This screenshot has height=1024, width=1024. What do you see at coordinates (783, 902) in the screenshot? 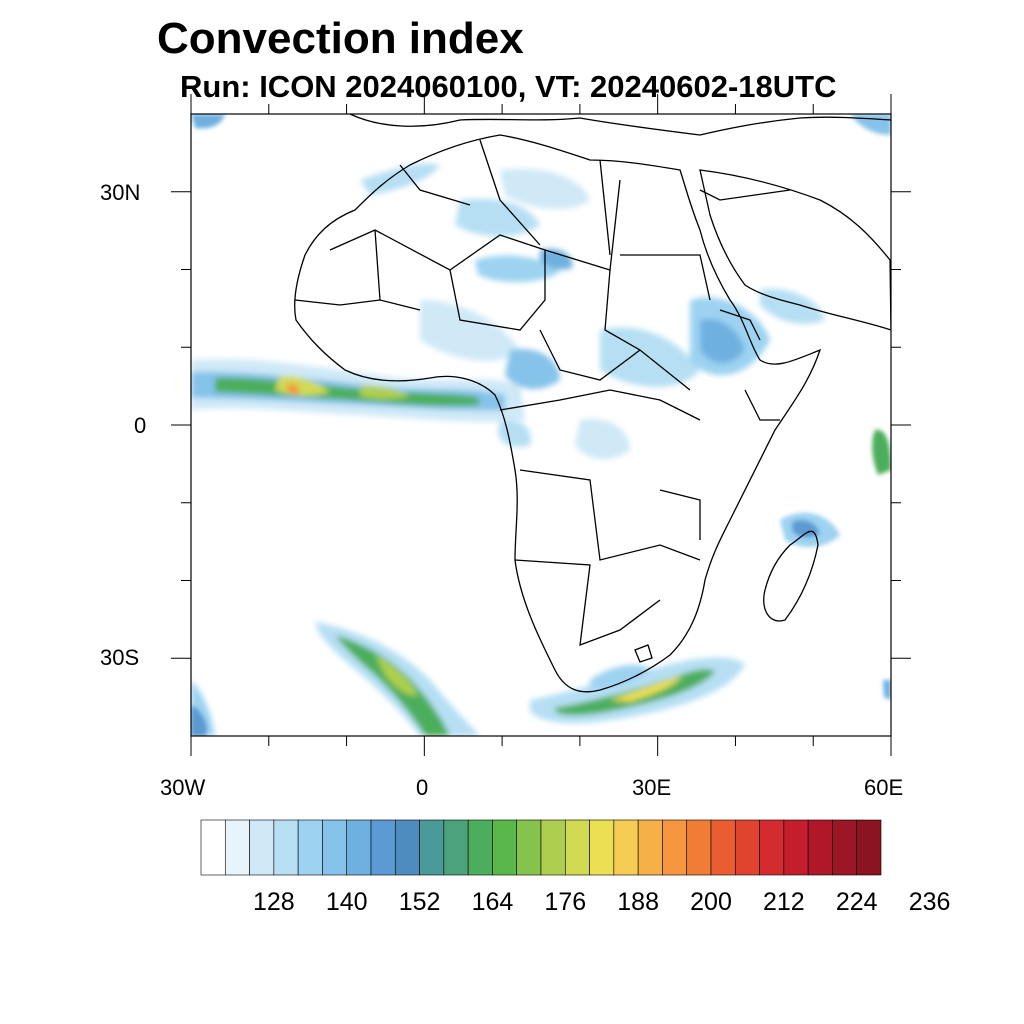
I see `colorbar-tick-label: 212` at bounding box center [783, 902].